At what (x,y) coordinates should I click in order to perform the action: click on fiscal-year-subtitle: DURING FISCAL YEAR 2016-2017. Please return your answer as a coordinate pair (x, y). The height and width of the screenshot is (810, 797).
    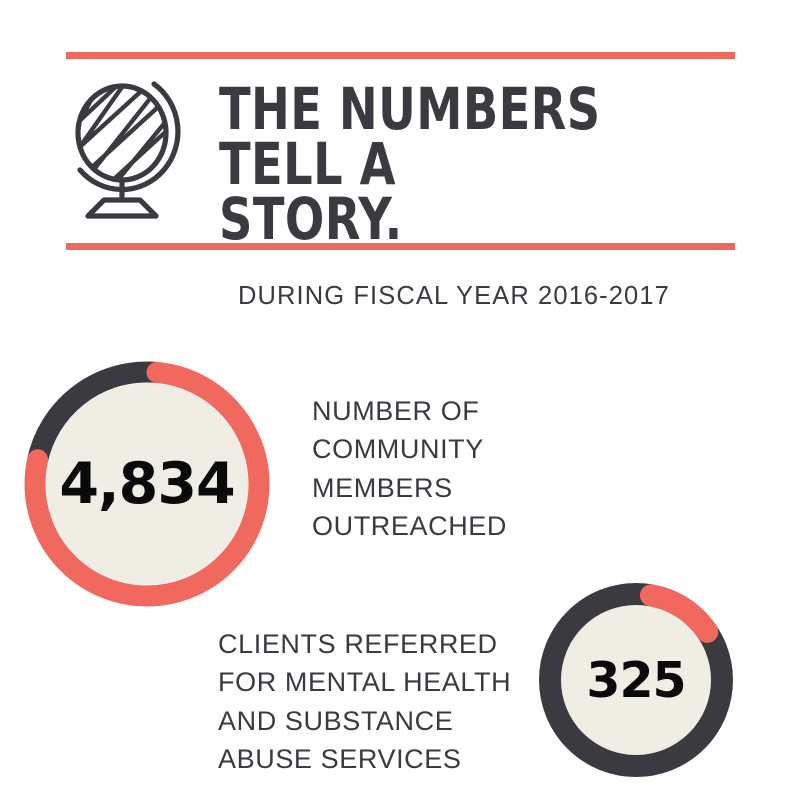
    Looking at the image, I should click on (454, 296).